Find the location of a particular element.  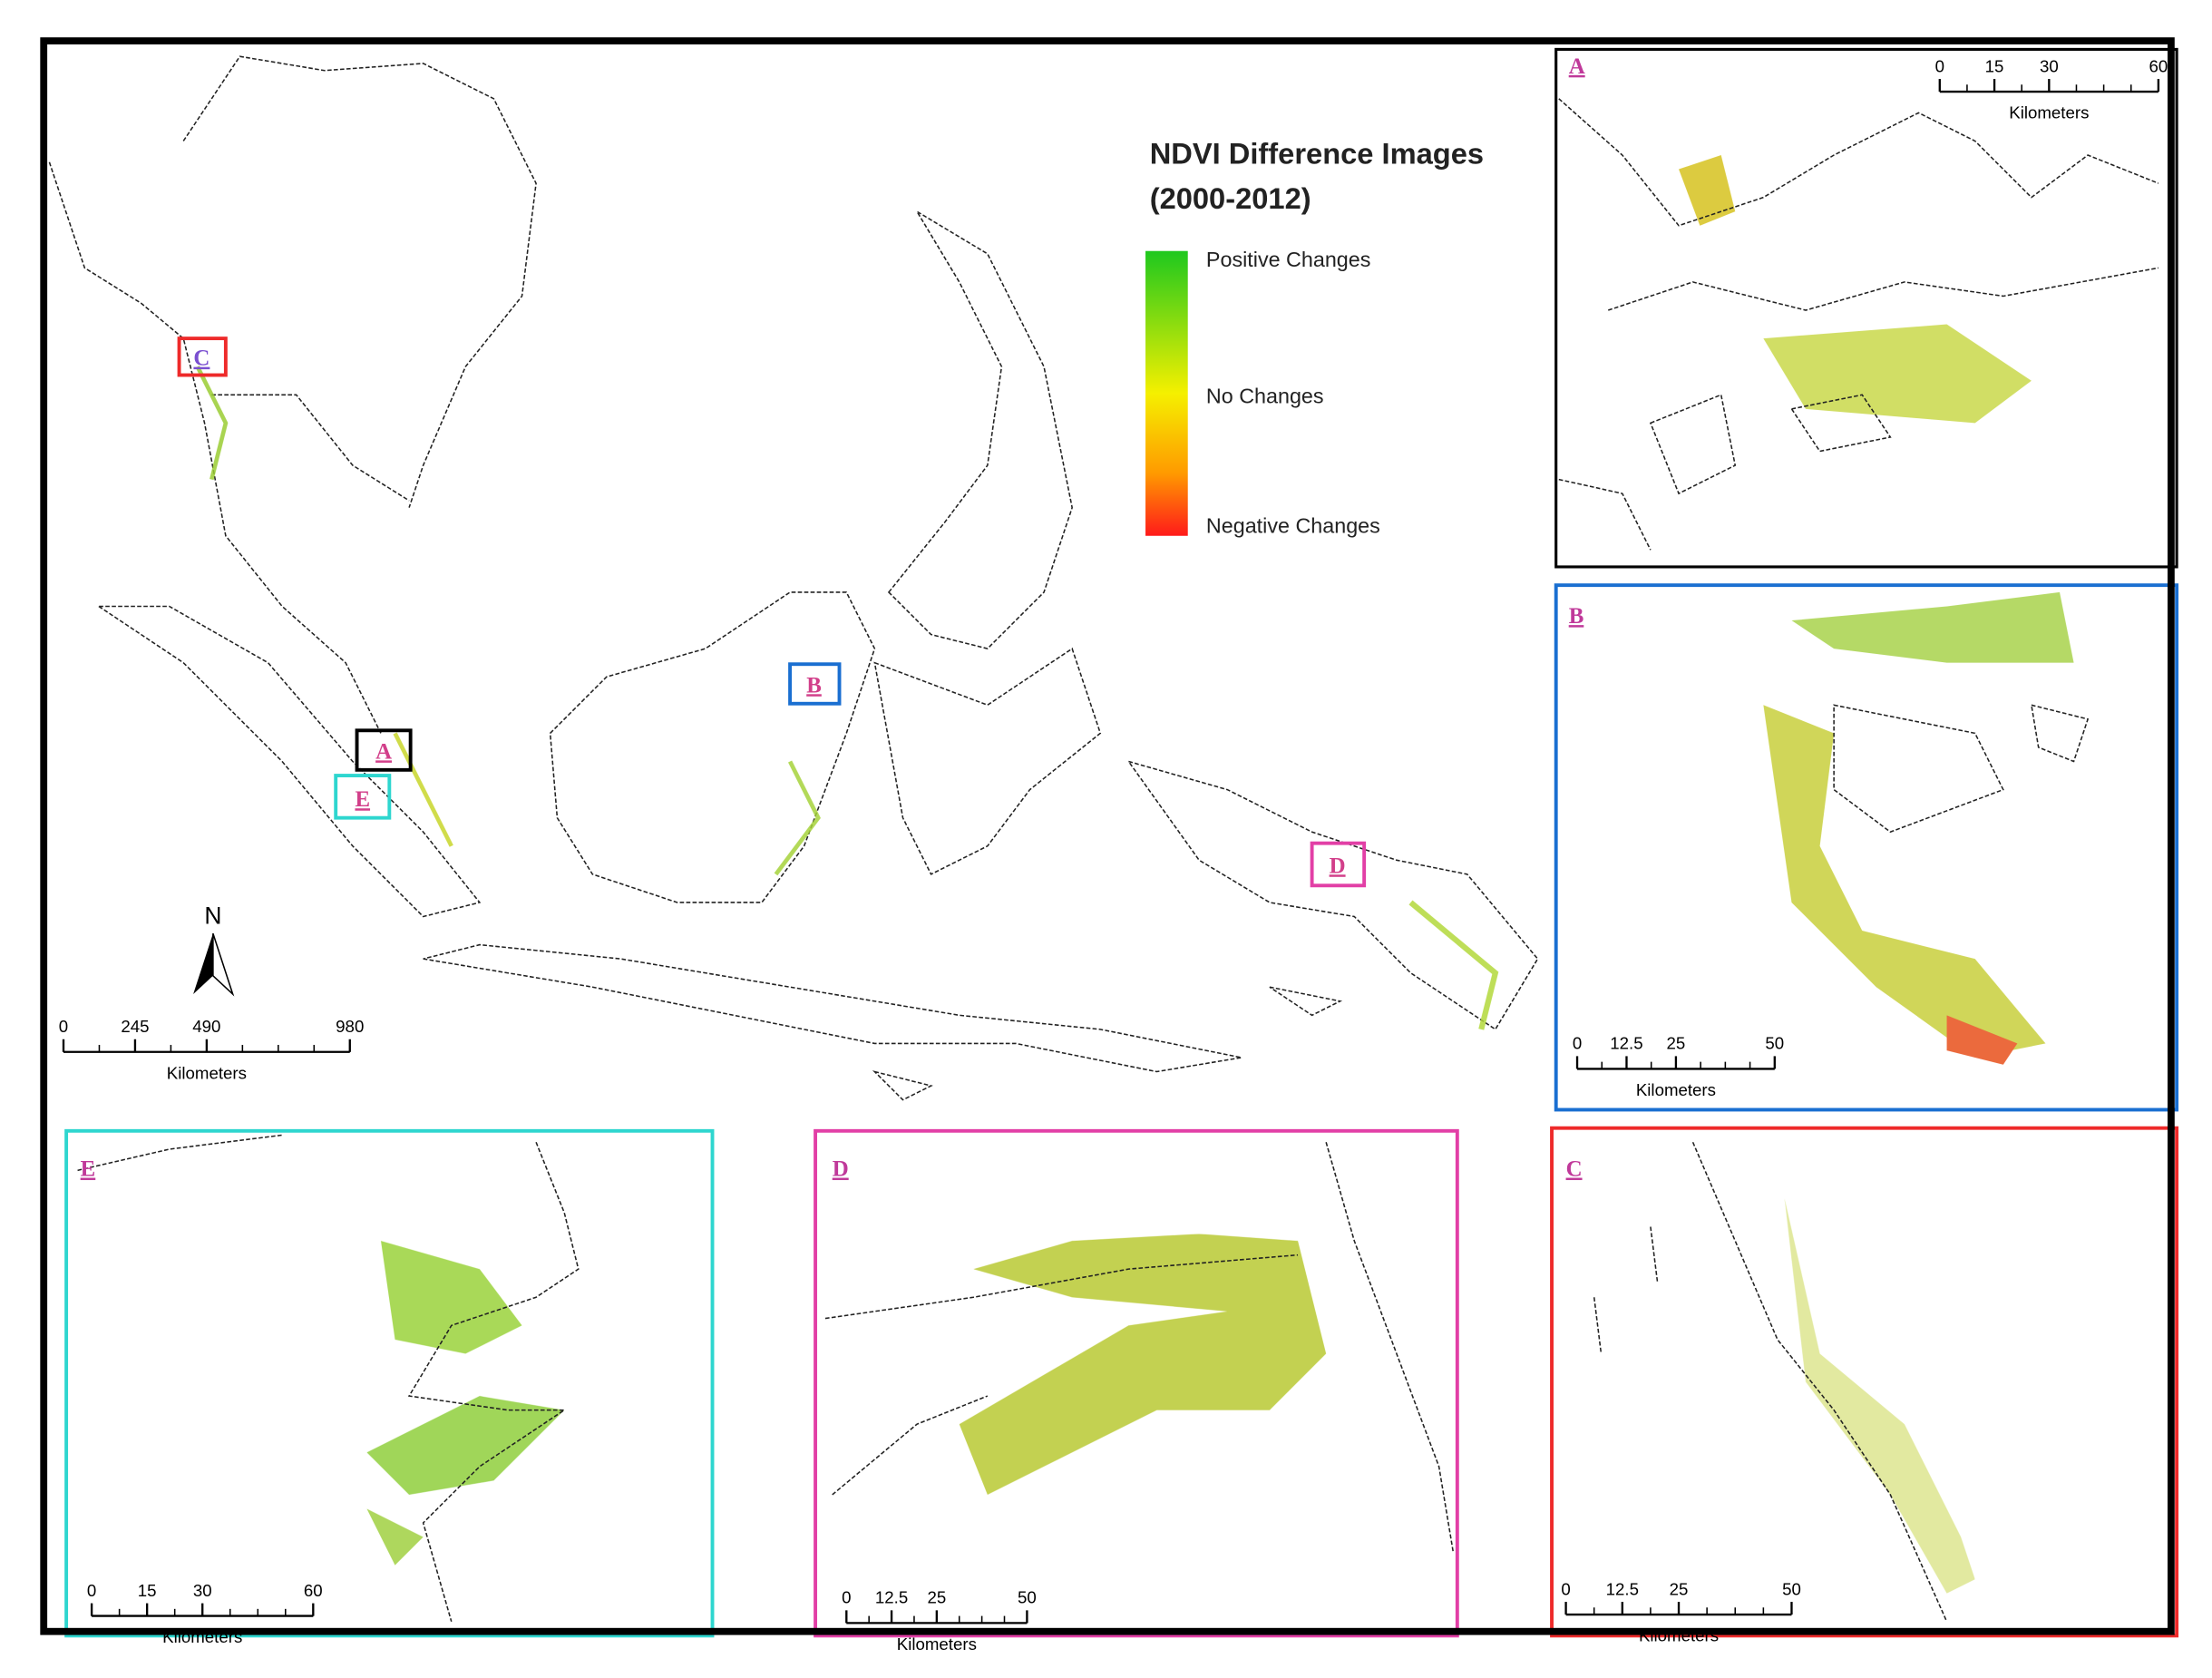

locator-label: B is located at coordinates (814, 685).